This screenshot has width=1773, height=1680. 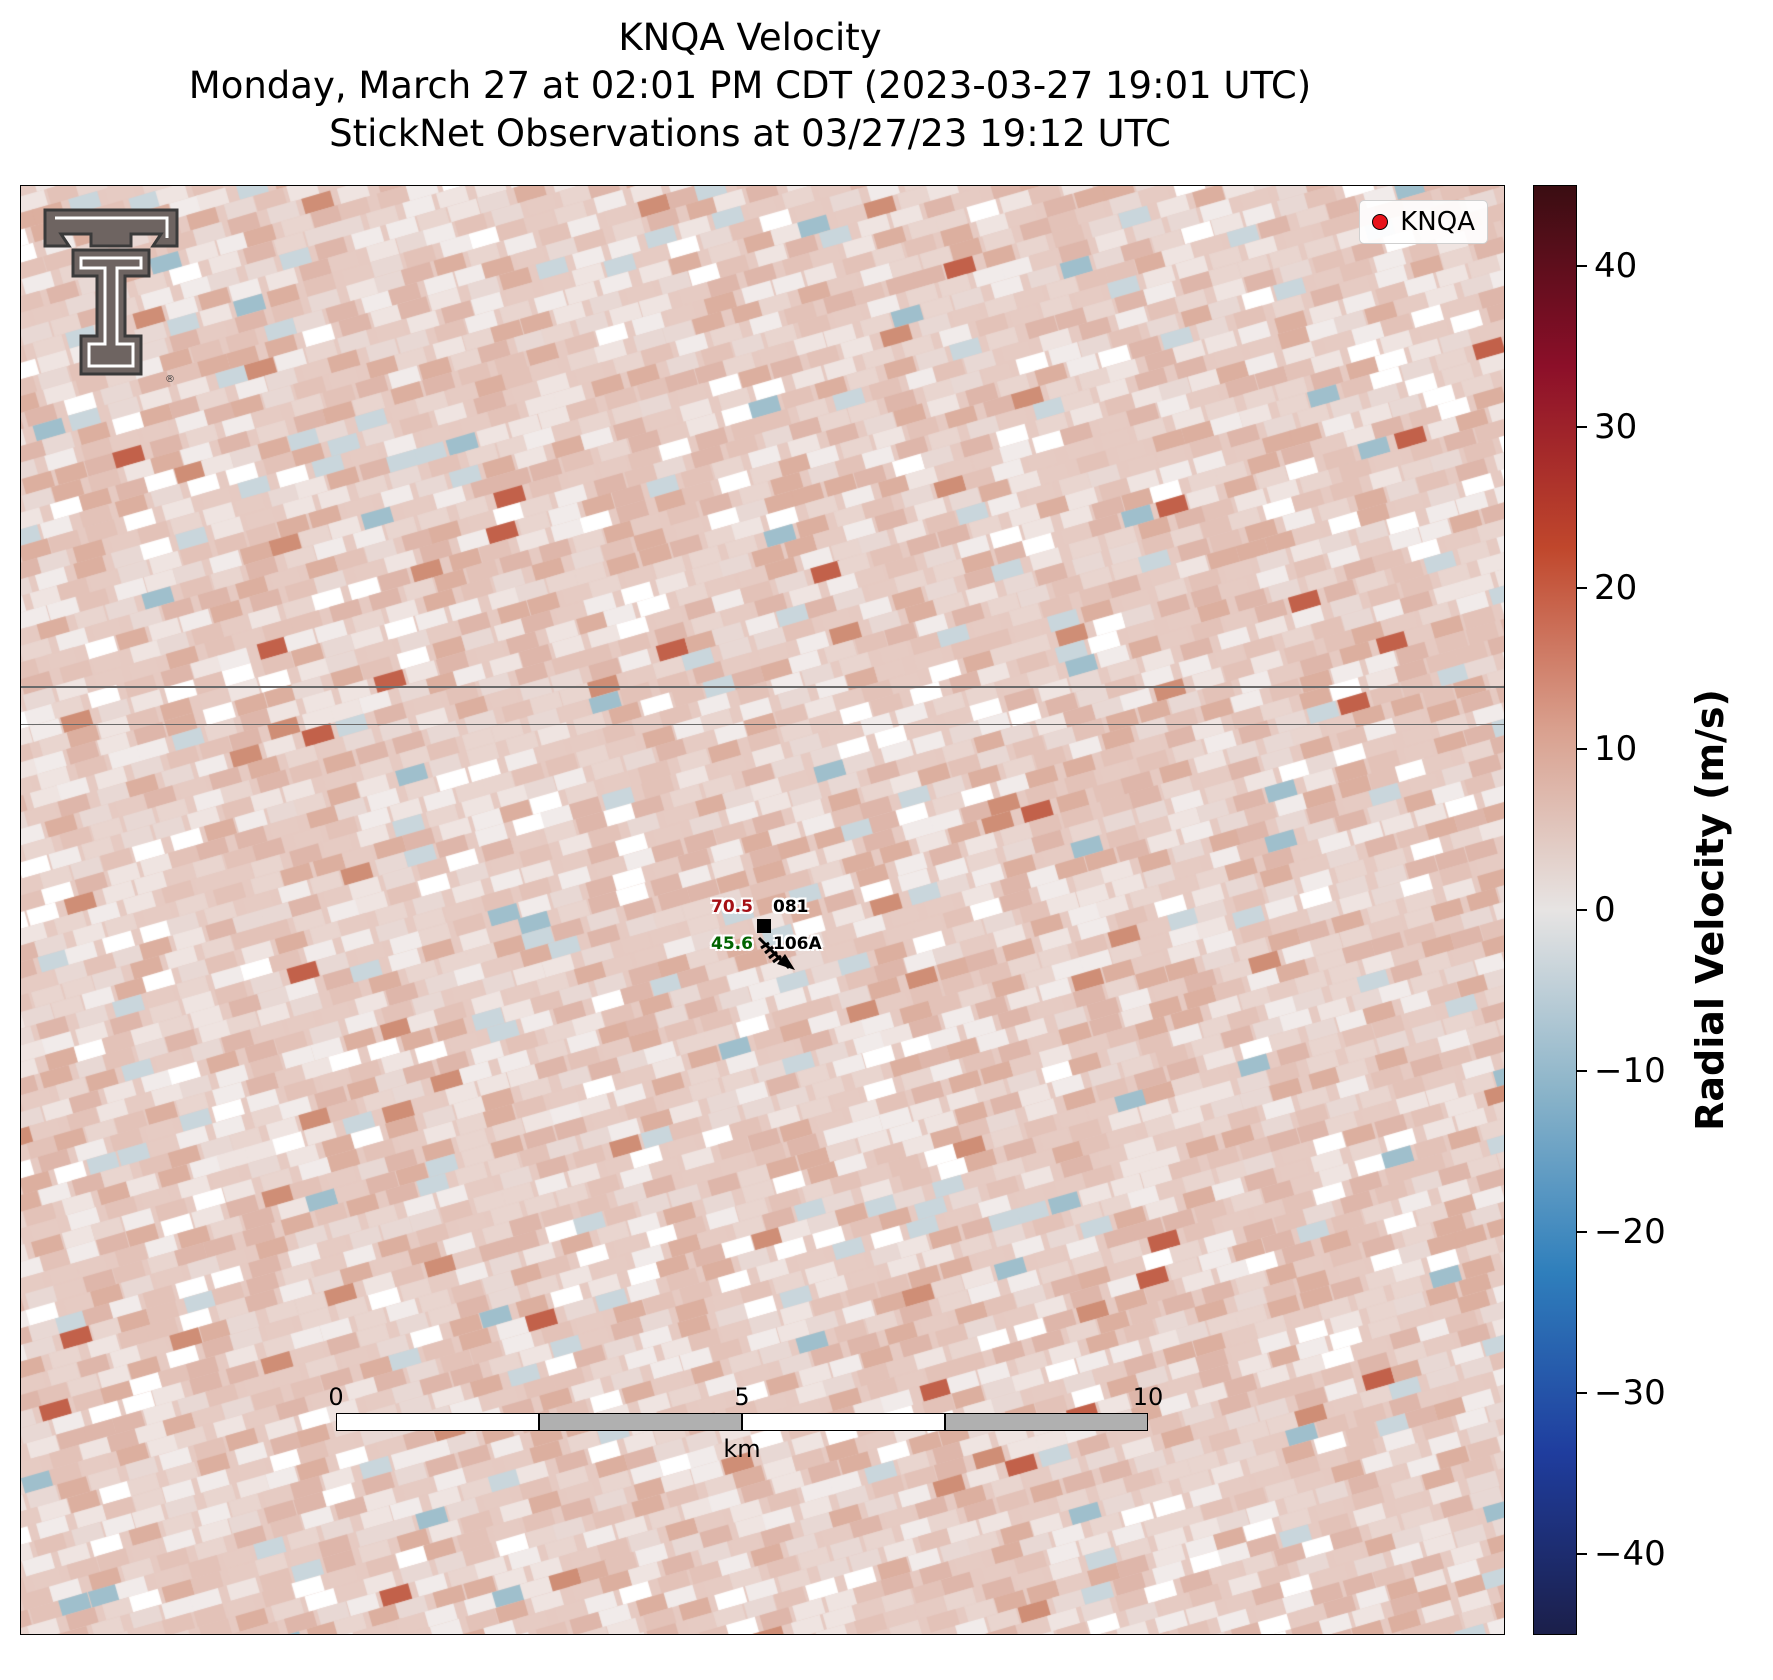 I want to click on colorbar, so click(x=1555, y=910).